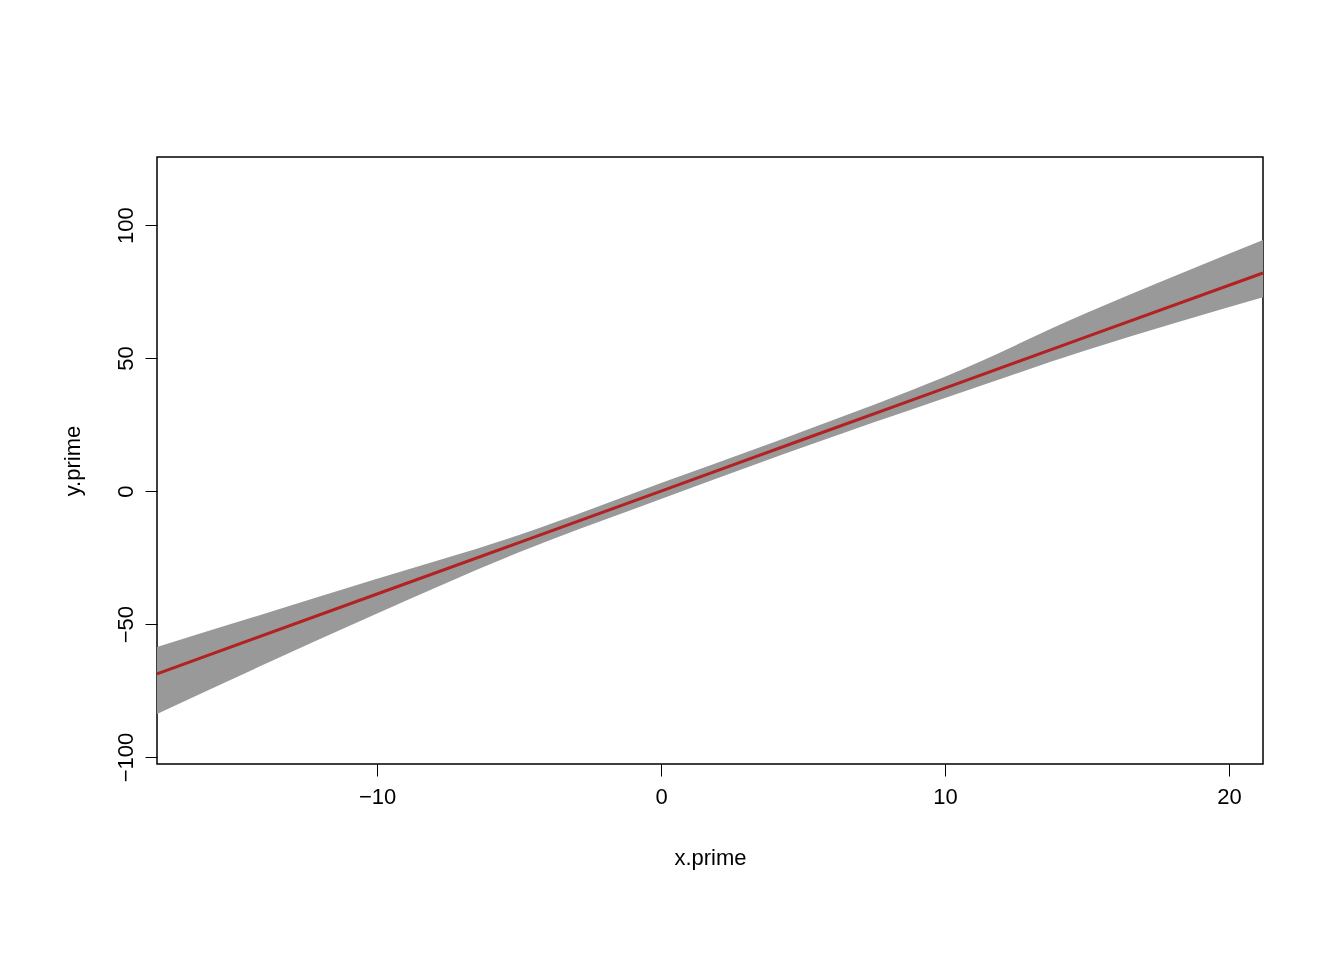  Describe the element at coordinates (1229, 796) in the screenshot. I see `x-tick-label: 20` at that location.